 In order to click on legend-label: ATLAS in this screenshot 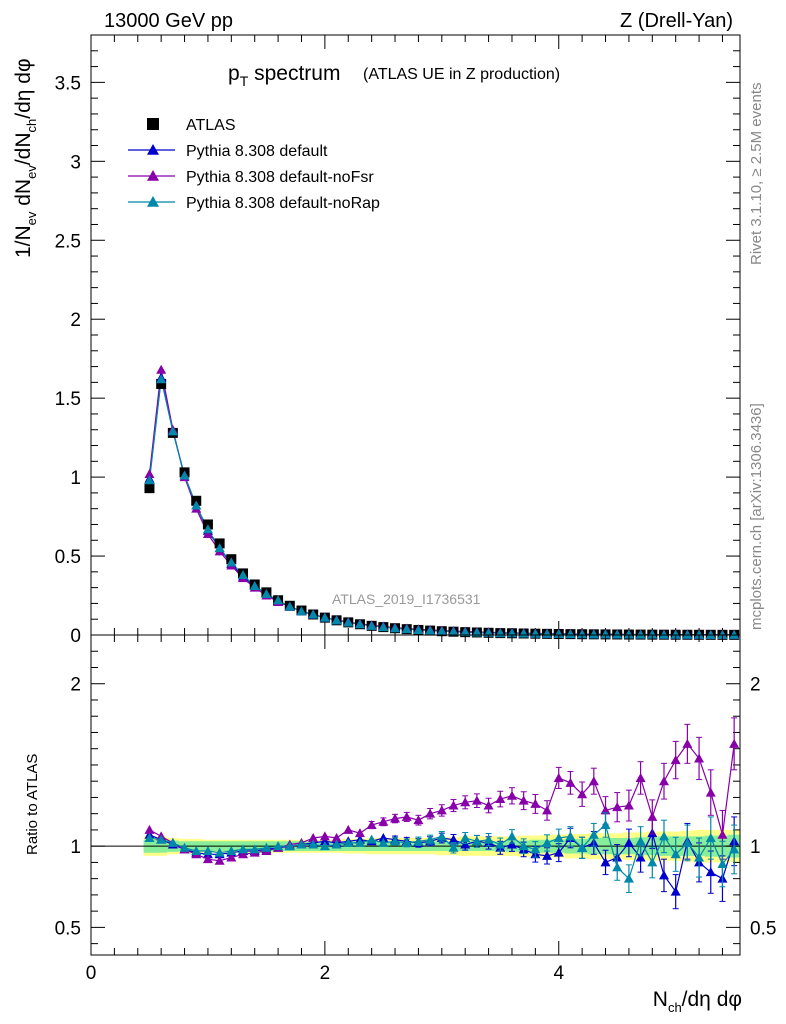, I will do `click(211, 125)`.